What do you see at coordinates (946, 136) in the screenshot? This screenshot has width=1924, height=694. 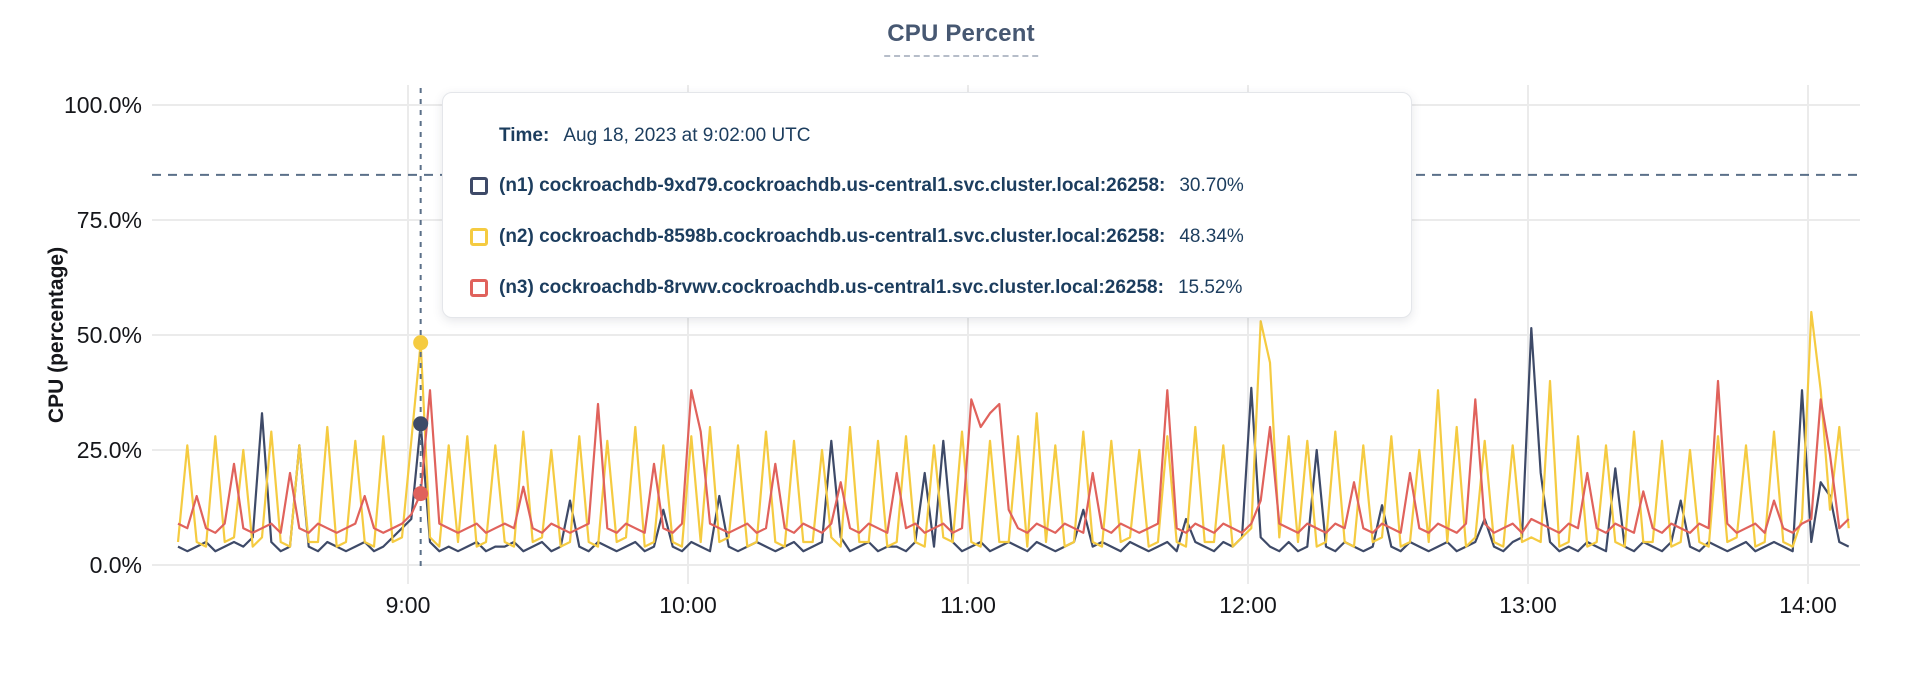 I see `tooltip-time-row: Time: Aug 18, 2023 at 9:02:00 UTC` at bounding box center [946, 136].